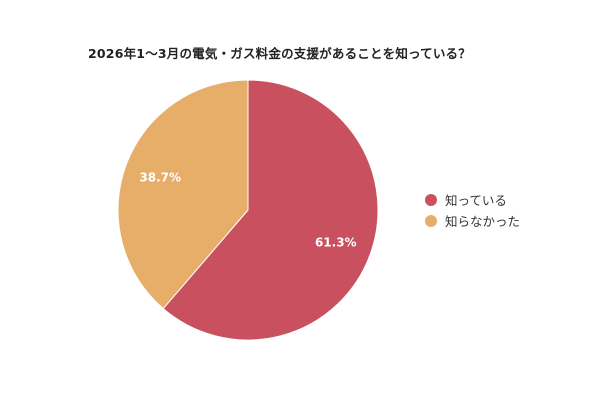 The width and height of the screenshot is (600, 400). What do you see at coordinates (160, 177) in the screenshot?
I see `pie-label-unknown: 38.7%` at bounding box center [160, 177].